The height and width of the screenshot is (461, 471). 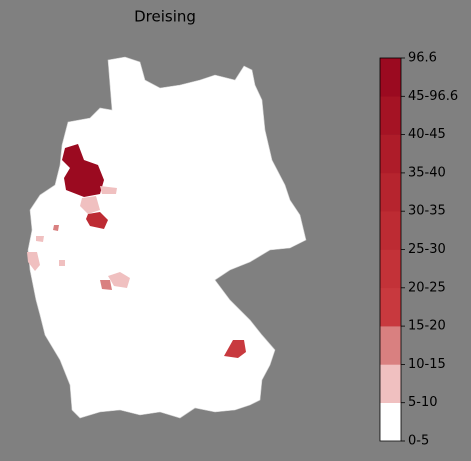 I want to click on map-title: Dreising, so click(x=165, y=17).